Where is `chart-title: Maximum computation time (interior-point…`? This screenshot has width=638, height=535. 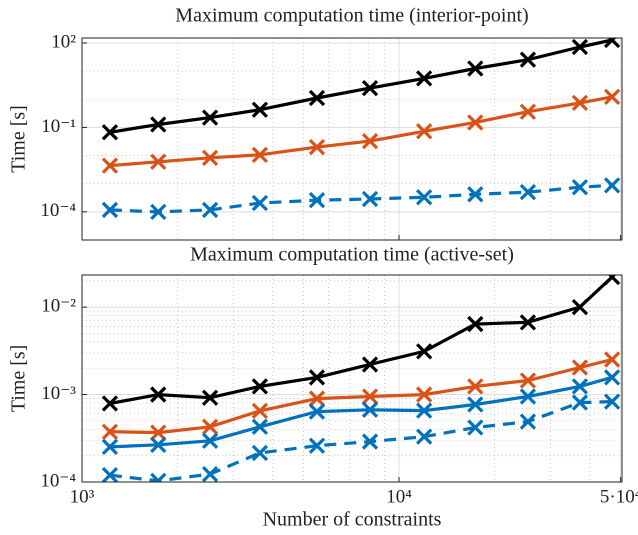
chart-title: Maximum computation time (interior-point… is located at coordinates (351, 16).